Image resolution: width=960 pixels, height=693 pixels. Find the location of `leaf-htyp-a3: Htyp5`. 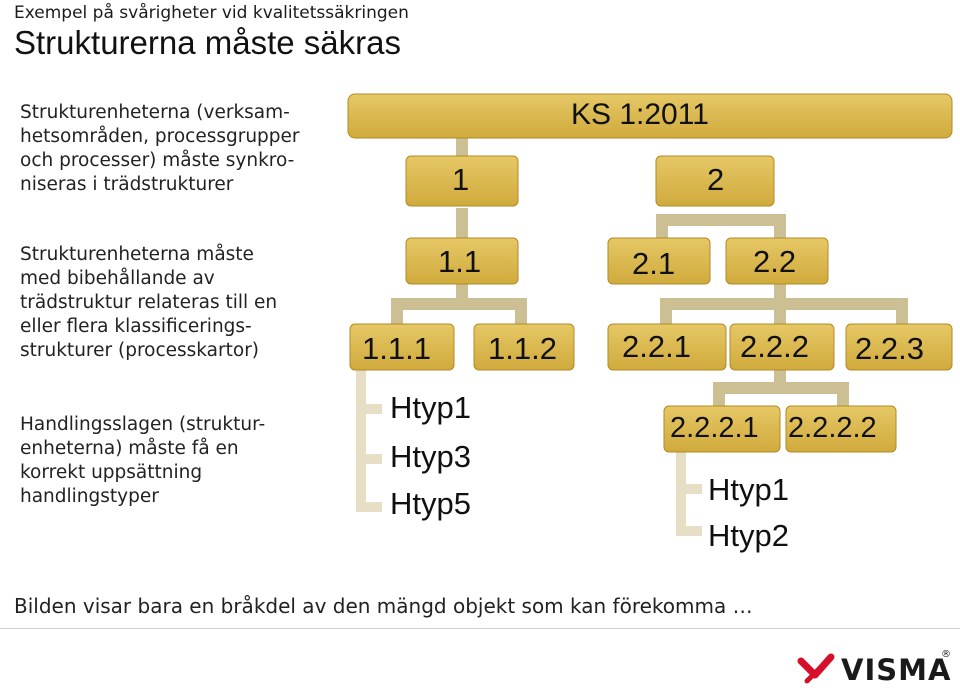

leaf-htyp-a3: Htyp5 is located at coordinates (430, 503).